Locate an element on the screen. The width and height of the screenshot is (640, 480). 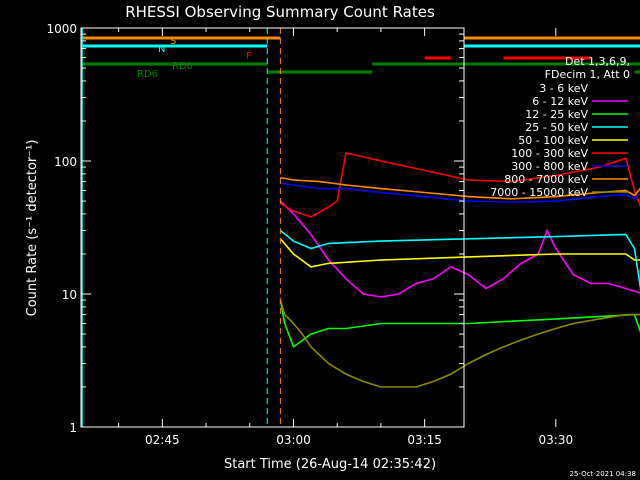
legend-label-4: 50 - 100 keV is located at coordinates (553, 140).